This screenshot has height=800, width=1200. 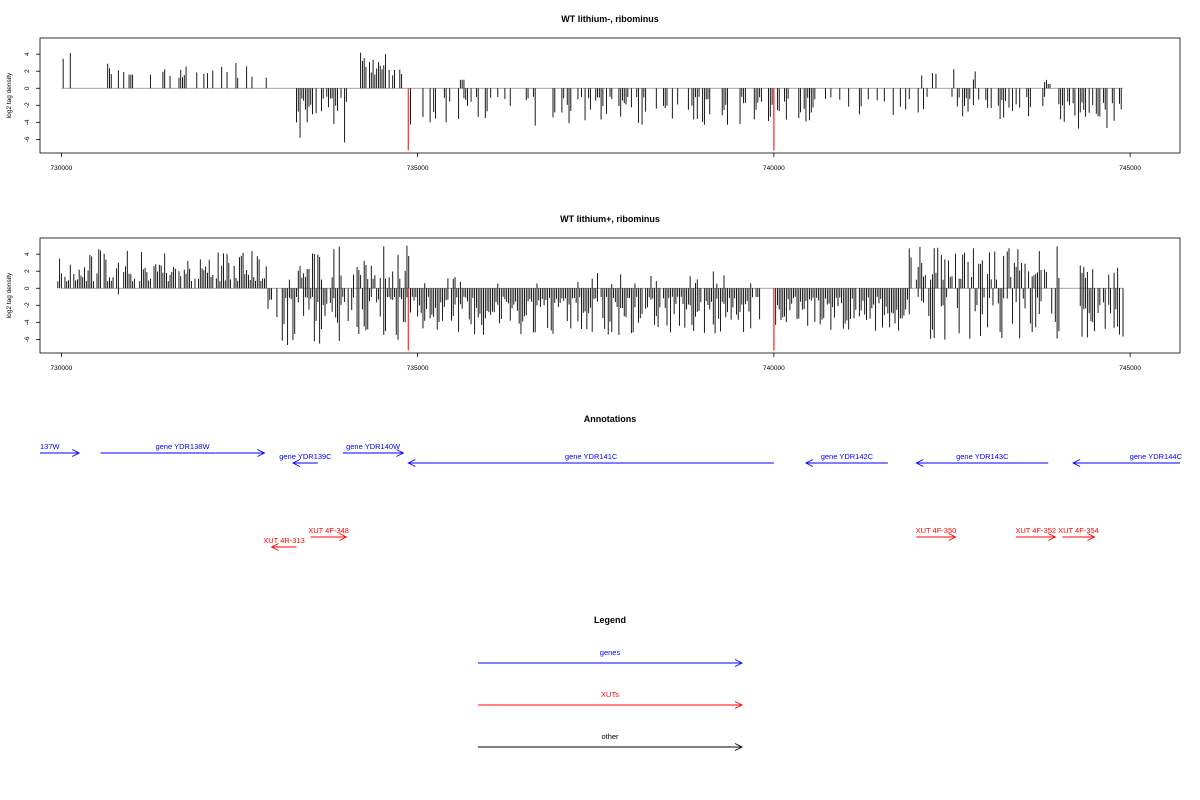 I want to click on gene-annotation: gene YDR140W, so click(x=373, y=449).